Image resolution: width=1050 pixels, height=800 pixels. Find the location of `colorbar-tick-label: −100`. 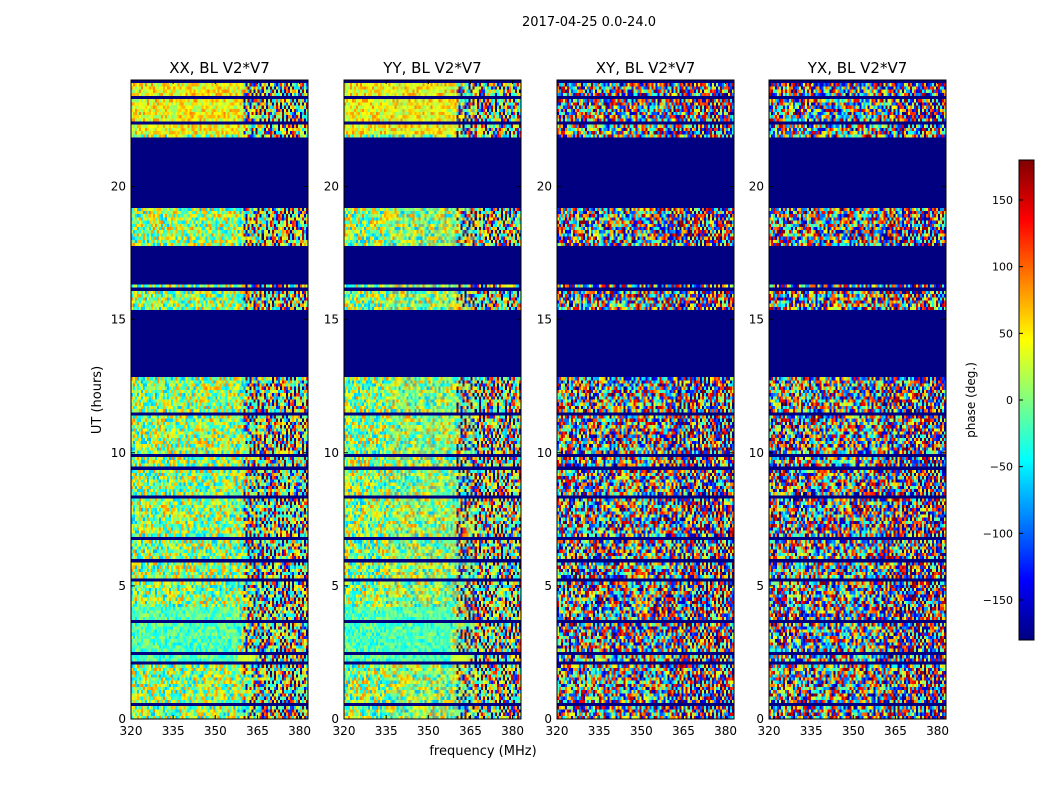

colorbar-tick-label: −100 is located at coordinates (998, 533).